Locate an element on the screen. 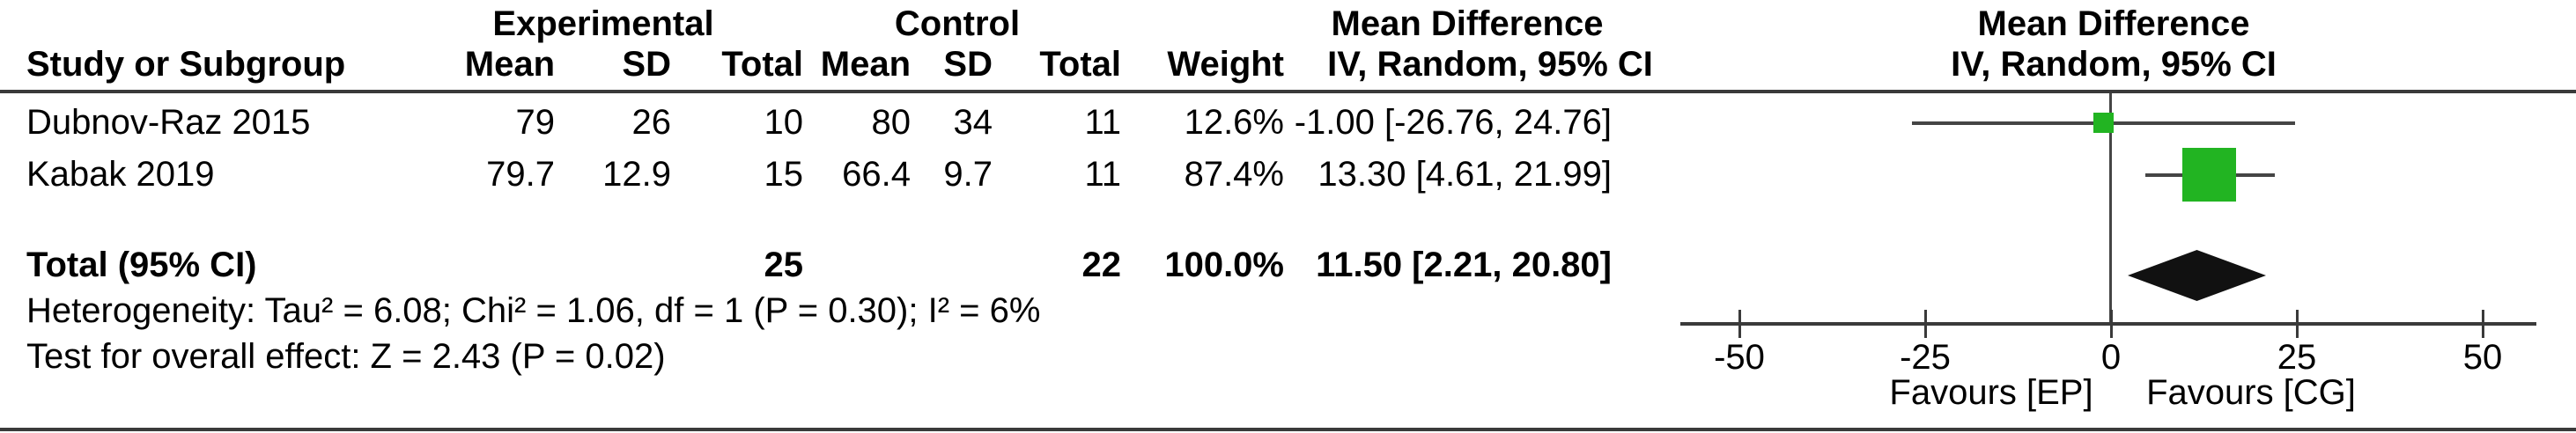 This screenshot has width=2576, height=433. axis-tick-label: 25 is located at coordinates (2297, 357).